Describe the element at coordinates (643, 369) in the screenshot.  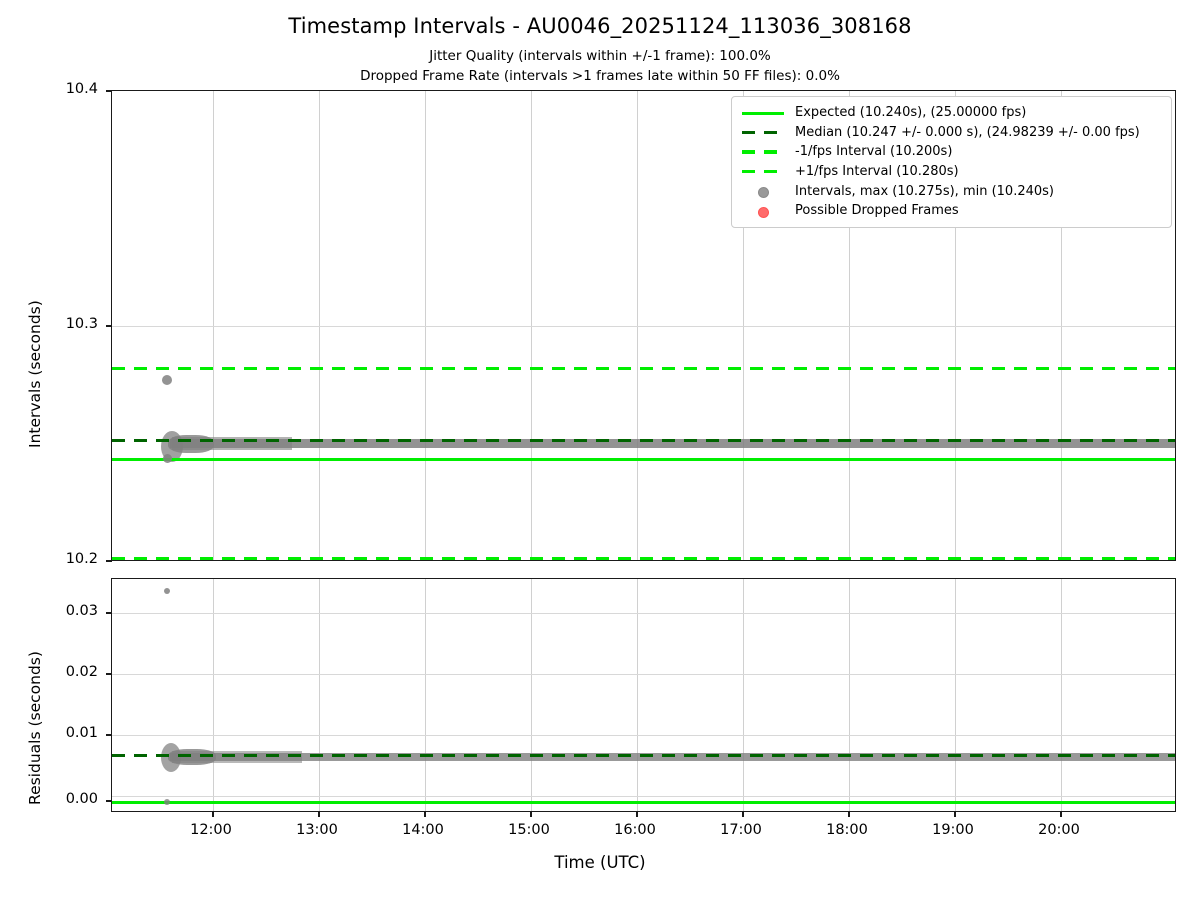
I see `plus-one-fps-line` at that location.